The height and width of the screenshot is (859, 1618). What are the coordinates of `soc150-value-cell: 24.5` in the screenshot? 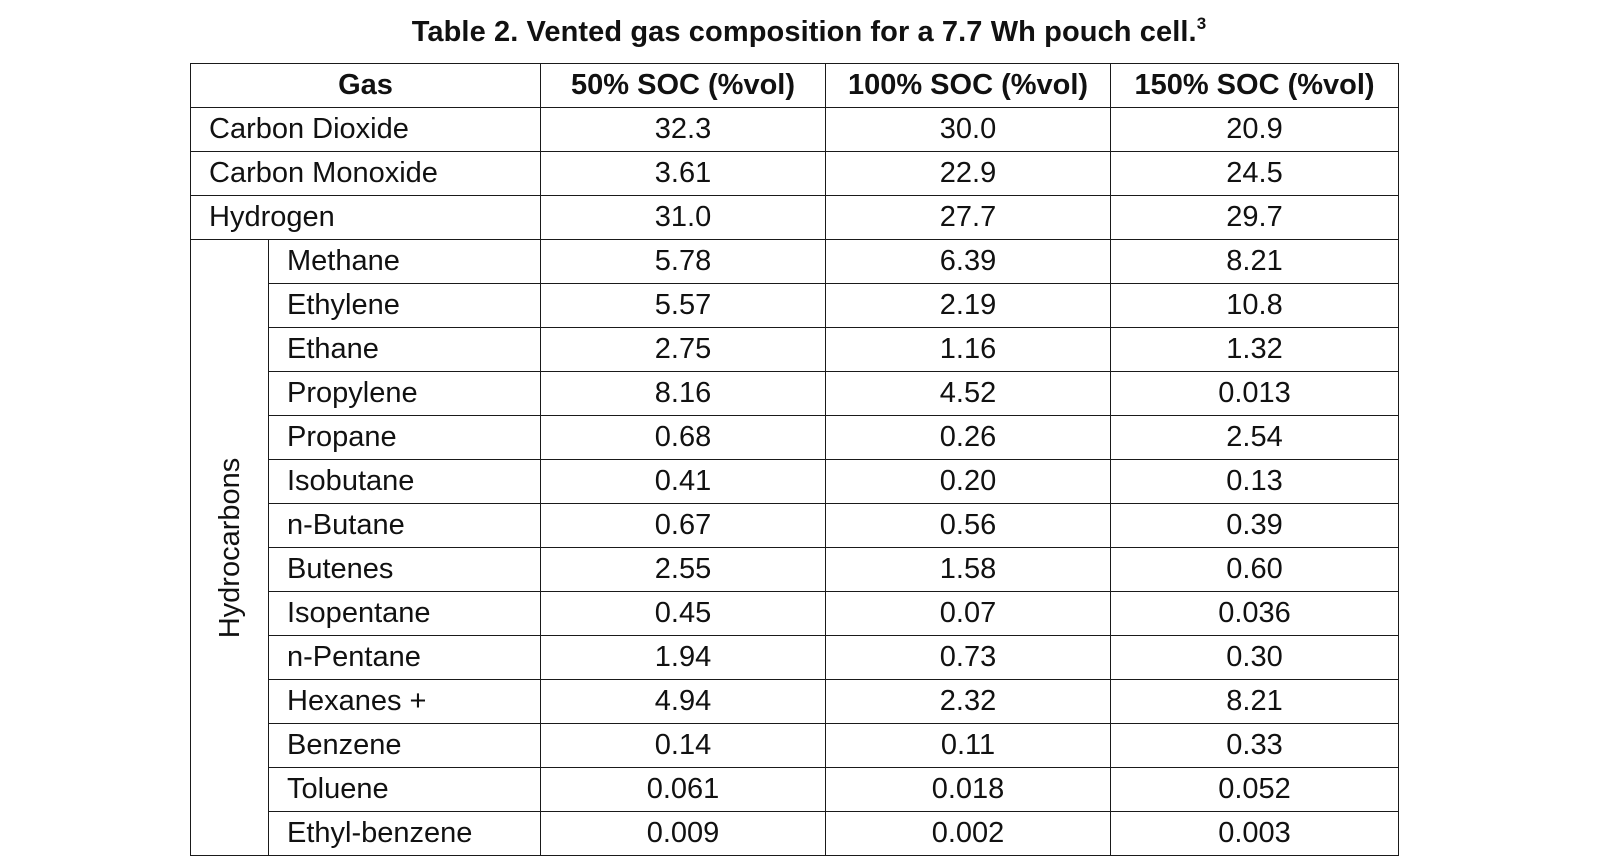 It's located at (1255, 173).